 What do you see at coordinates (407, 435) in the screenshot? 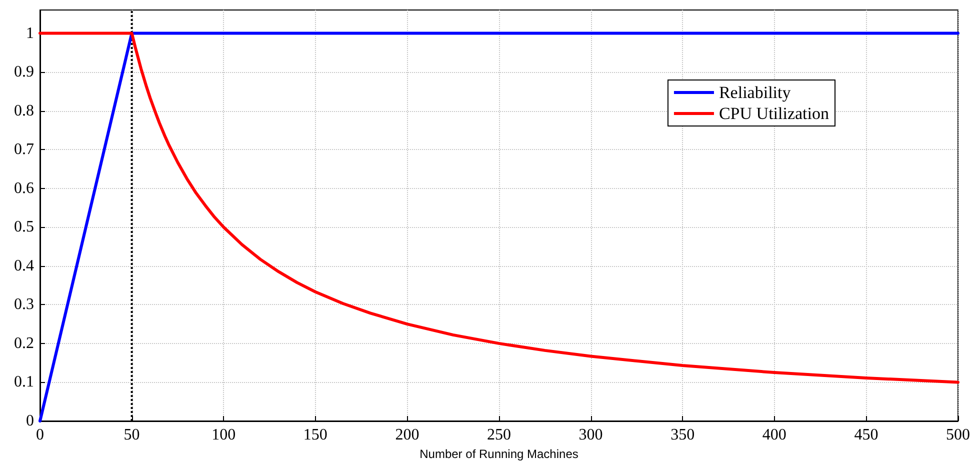
I see `x-tick-label: 200` at bounding box center [407, 435].